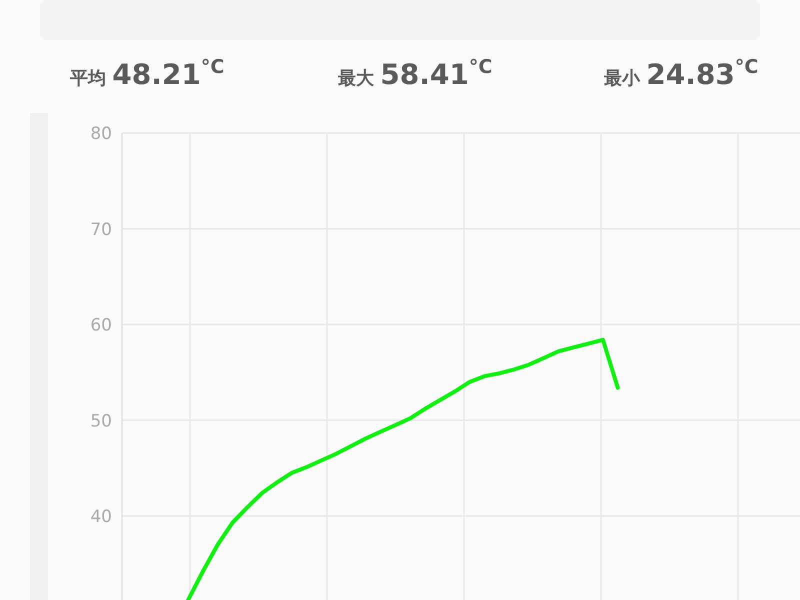  I want to click on y-tick: 40, so click(101, 517).